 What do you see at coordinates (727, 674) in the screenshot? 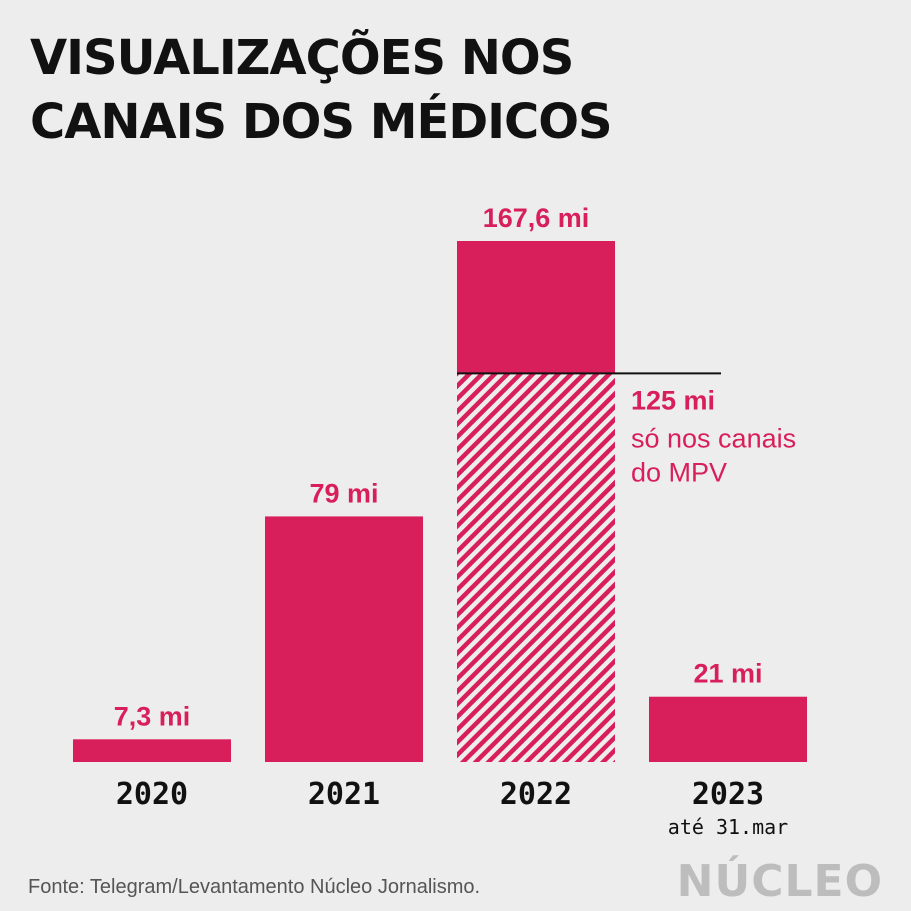
I see `value-label-2023: 21 mi` at bounding box center [727, 674].